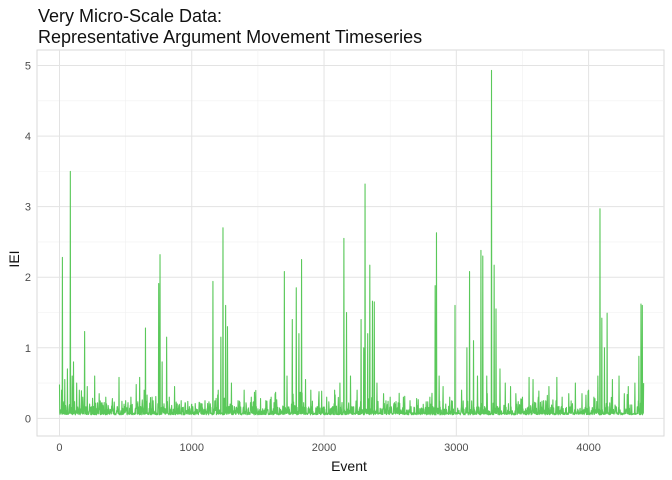 This screenshot has width=672, height=480. What do you see at coordinates (324, 448) in the screenshot?
I see `x-tick-label: 2000` at bounding box center [324, 448].